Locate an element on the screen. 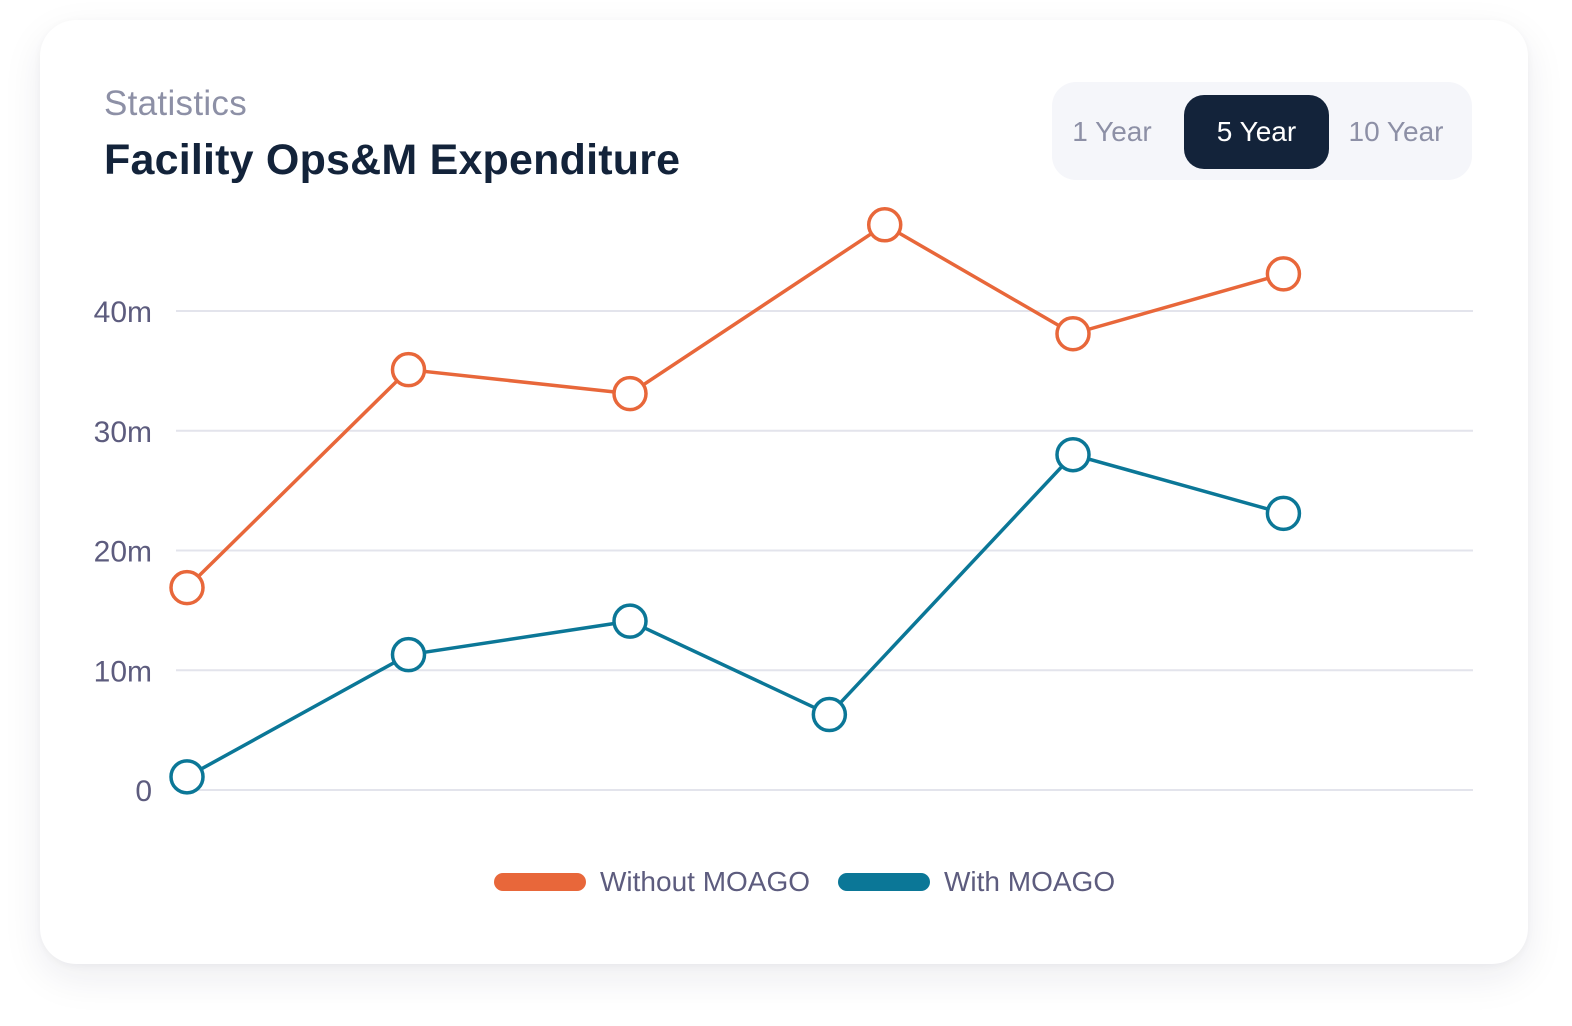  y-tick-label: 20m is located at coordinates (123, 552).